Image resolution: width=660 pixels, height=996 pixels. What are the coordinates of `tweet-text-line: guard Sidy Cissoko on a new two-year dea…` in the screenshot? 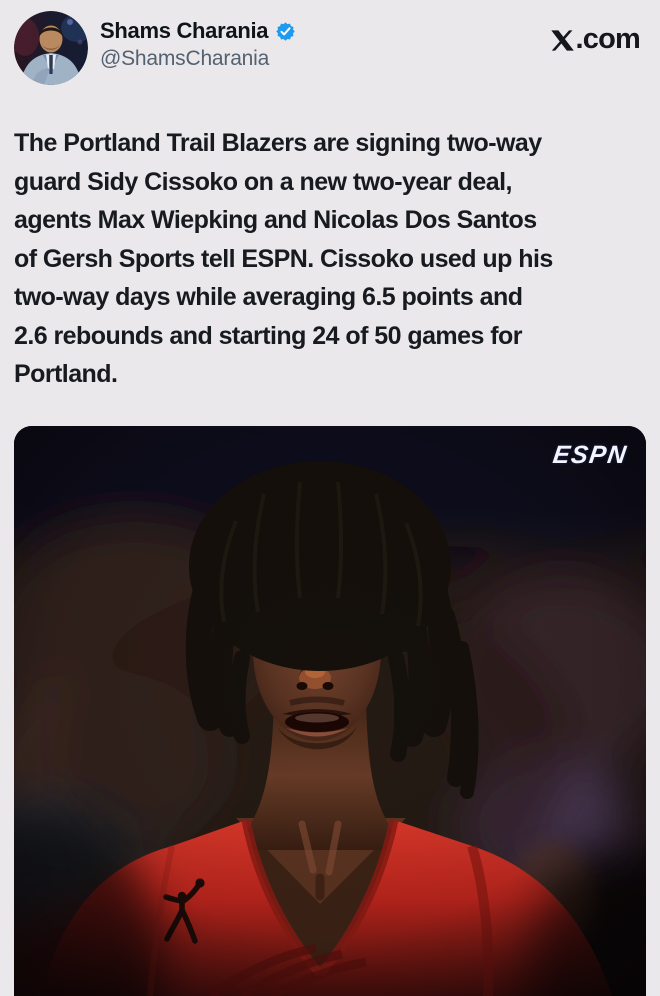 It's located at (263, 181).